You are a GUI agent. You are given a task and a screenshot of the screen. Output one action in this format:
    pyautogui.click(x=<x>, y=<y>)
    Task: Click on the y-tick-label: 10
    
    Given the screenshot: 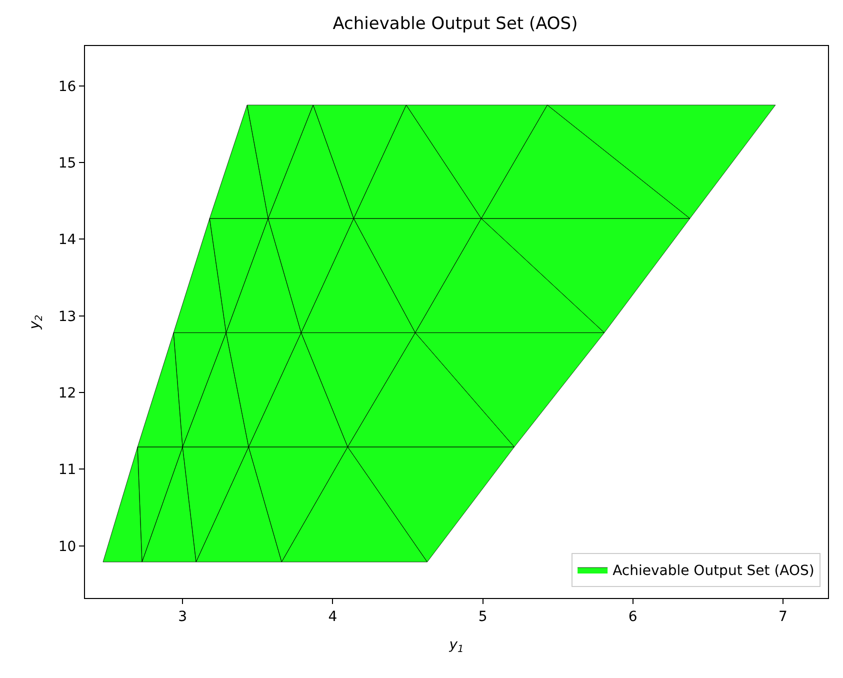 What is the action you would take?
    pyautogui.click(x=67, y=546)
    